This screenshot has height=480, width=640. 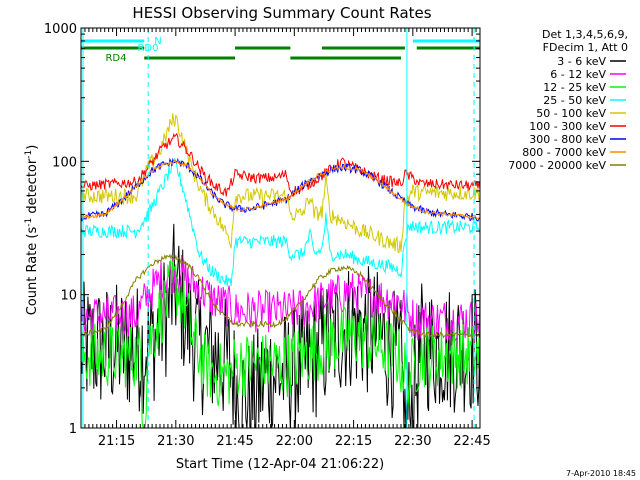 I want to click on series-line-800-7000-kev, so click(x=280, y=190).